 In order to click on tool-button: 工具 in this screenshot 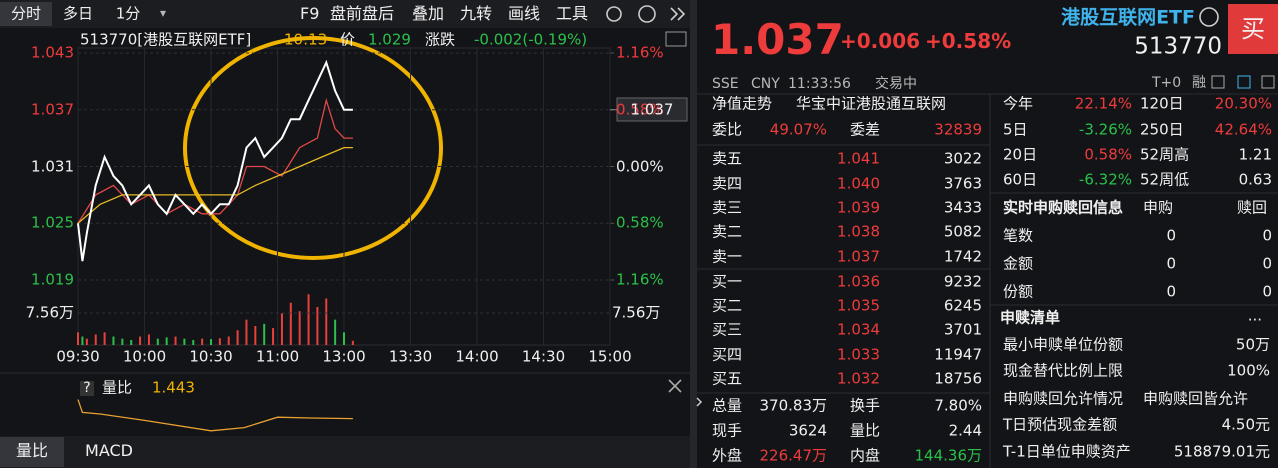, I will do `click(572, 13)`.